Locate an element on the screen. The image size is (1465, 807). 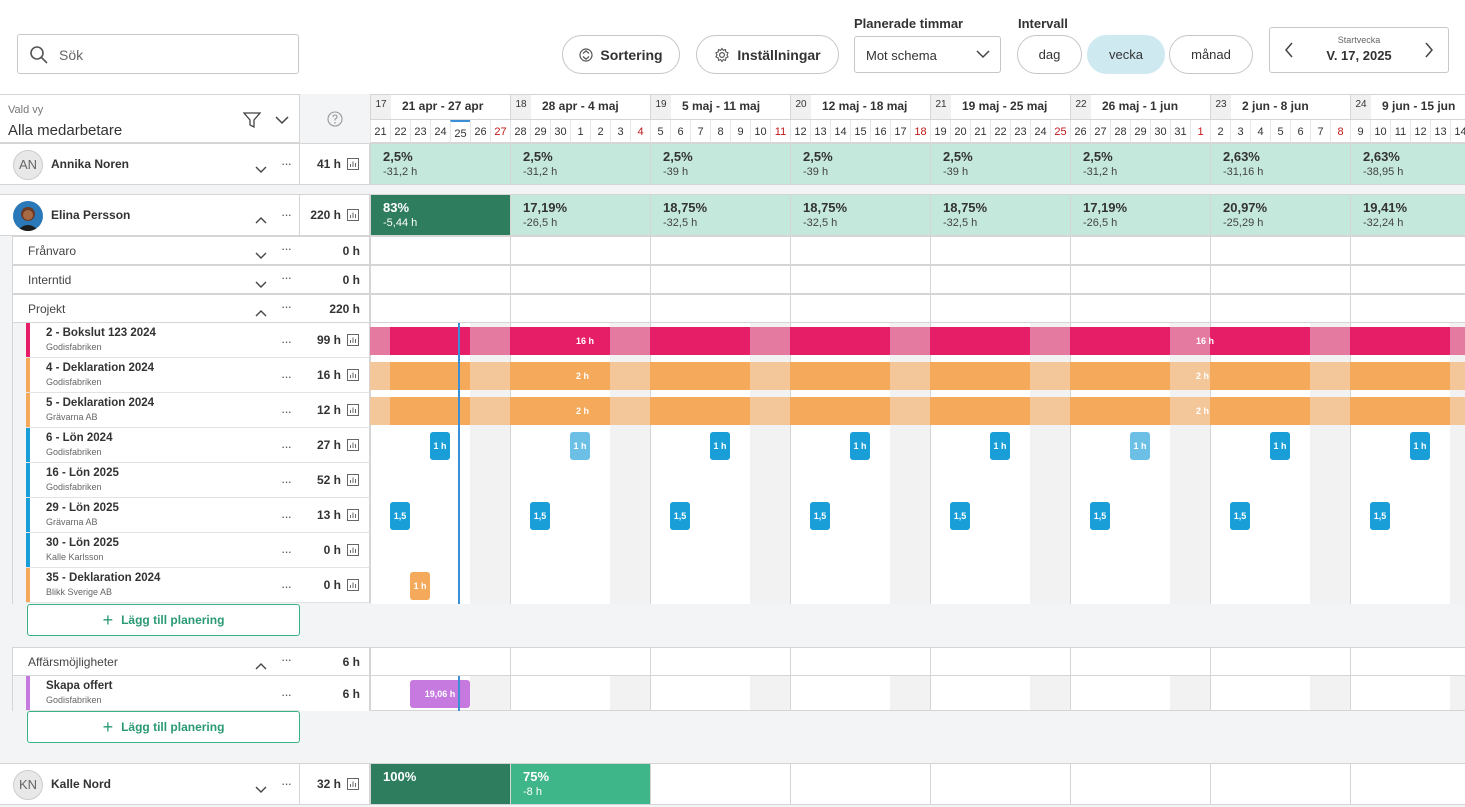
interval-month-option: månad is located at coordinates (1211, 54).